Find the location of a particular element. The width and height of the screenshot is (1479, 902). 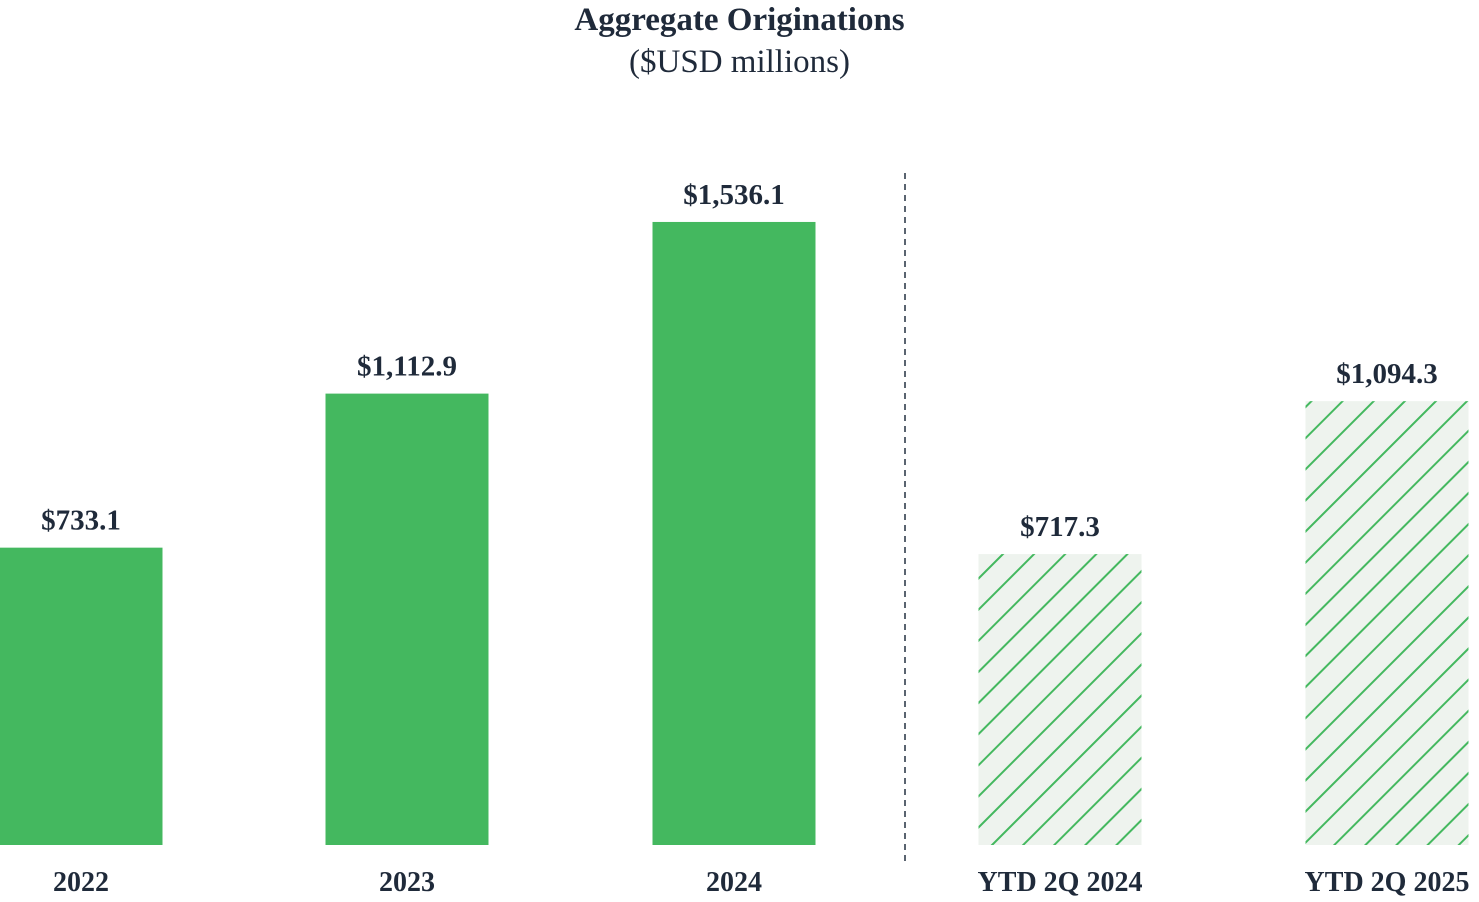

category-label: YTD 2Q 2024 is located at coordinates (1060, 882).